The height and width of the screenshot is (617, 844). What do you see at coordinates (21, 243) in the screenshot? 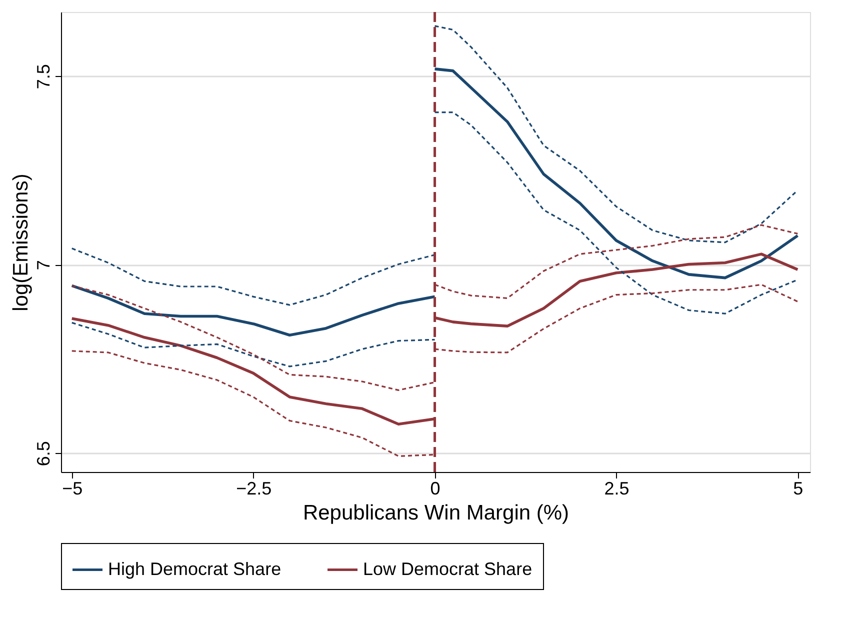
I see `y-axis-title: log(Emissions)` at bounding box center [21, 243].